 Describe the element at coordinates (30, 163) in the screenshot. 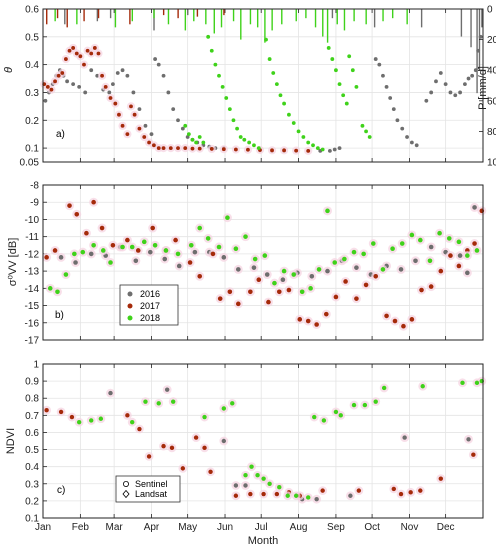

I see `y-tick-label: 0.05` at that location.